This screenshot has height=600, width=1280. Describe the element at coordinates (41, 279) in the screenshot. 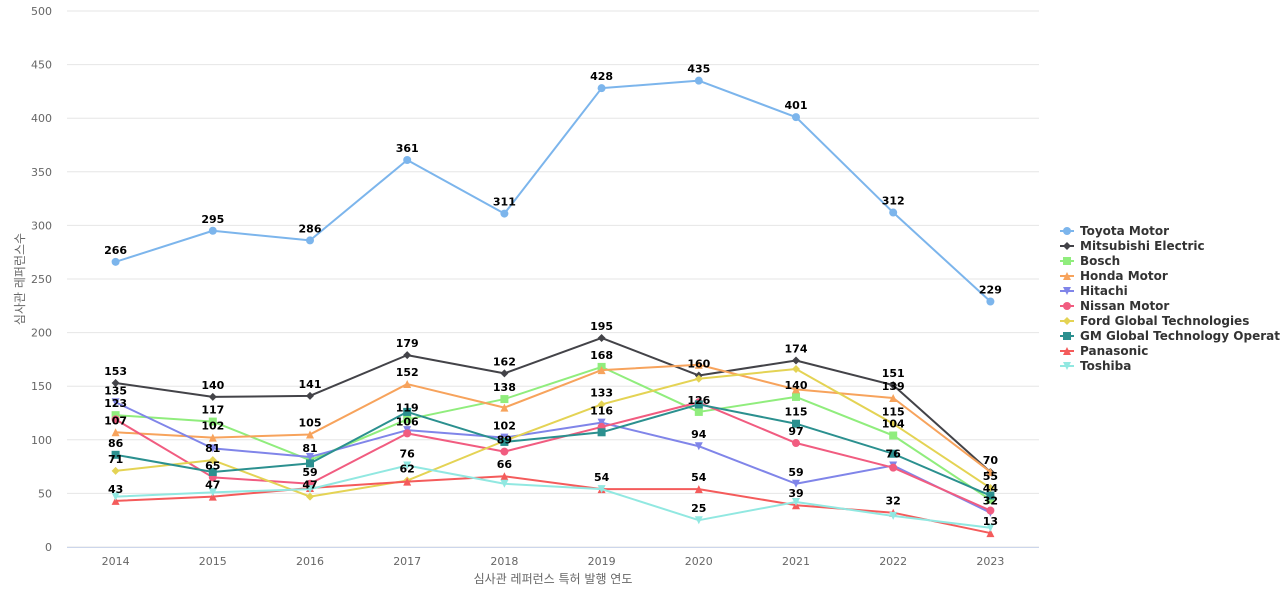

I see `y-axis: 0 50 100 150 200 250 300 350 400 450 500` at that location.